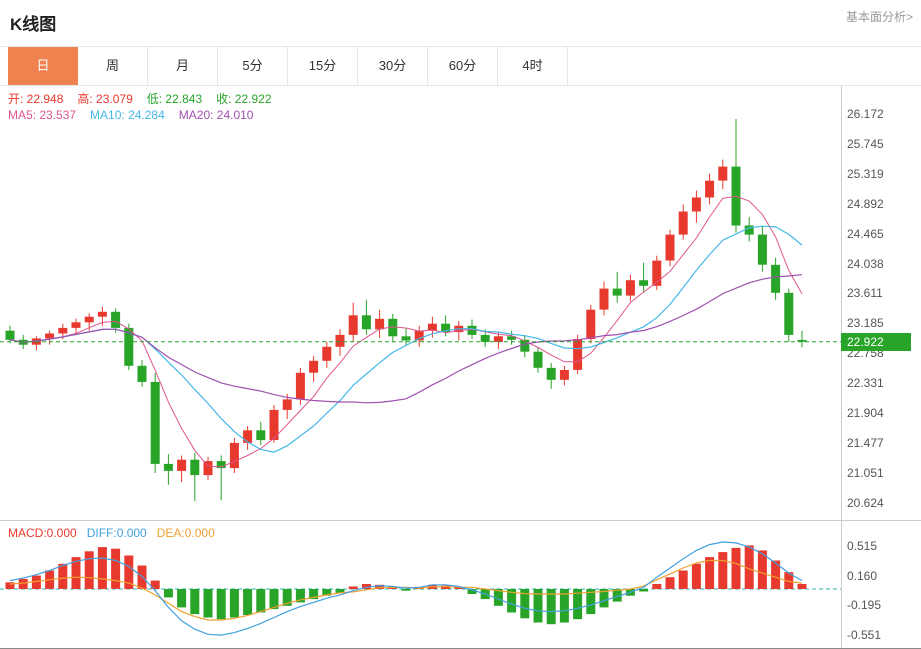 The height and width of the screenshot is (649, 921). Describe the element at coordinates (460, 520) in the screenshot. I see `panel-separator` at that location.